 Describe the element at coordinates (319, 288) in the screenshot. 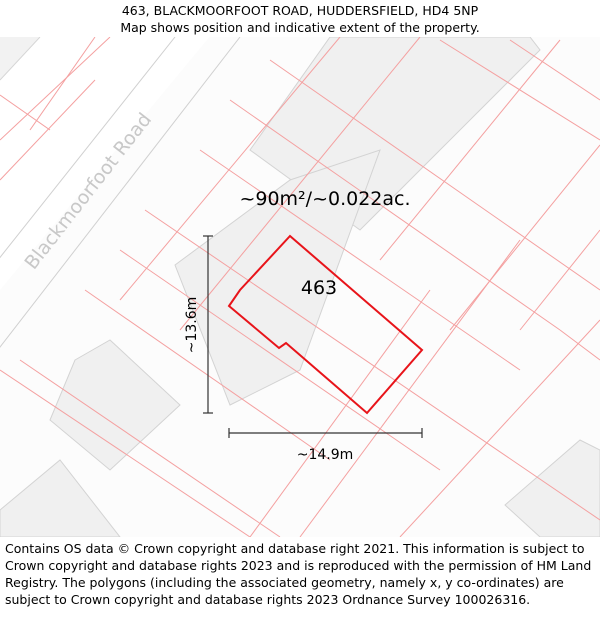

I see `plot-number-label: 463` at that location.